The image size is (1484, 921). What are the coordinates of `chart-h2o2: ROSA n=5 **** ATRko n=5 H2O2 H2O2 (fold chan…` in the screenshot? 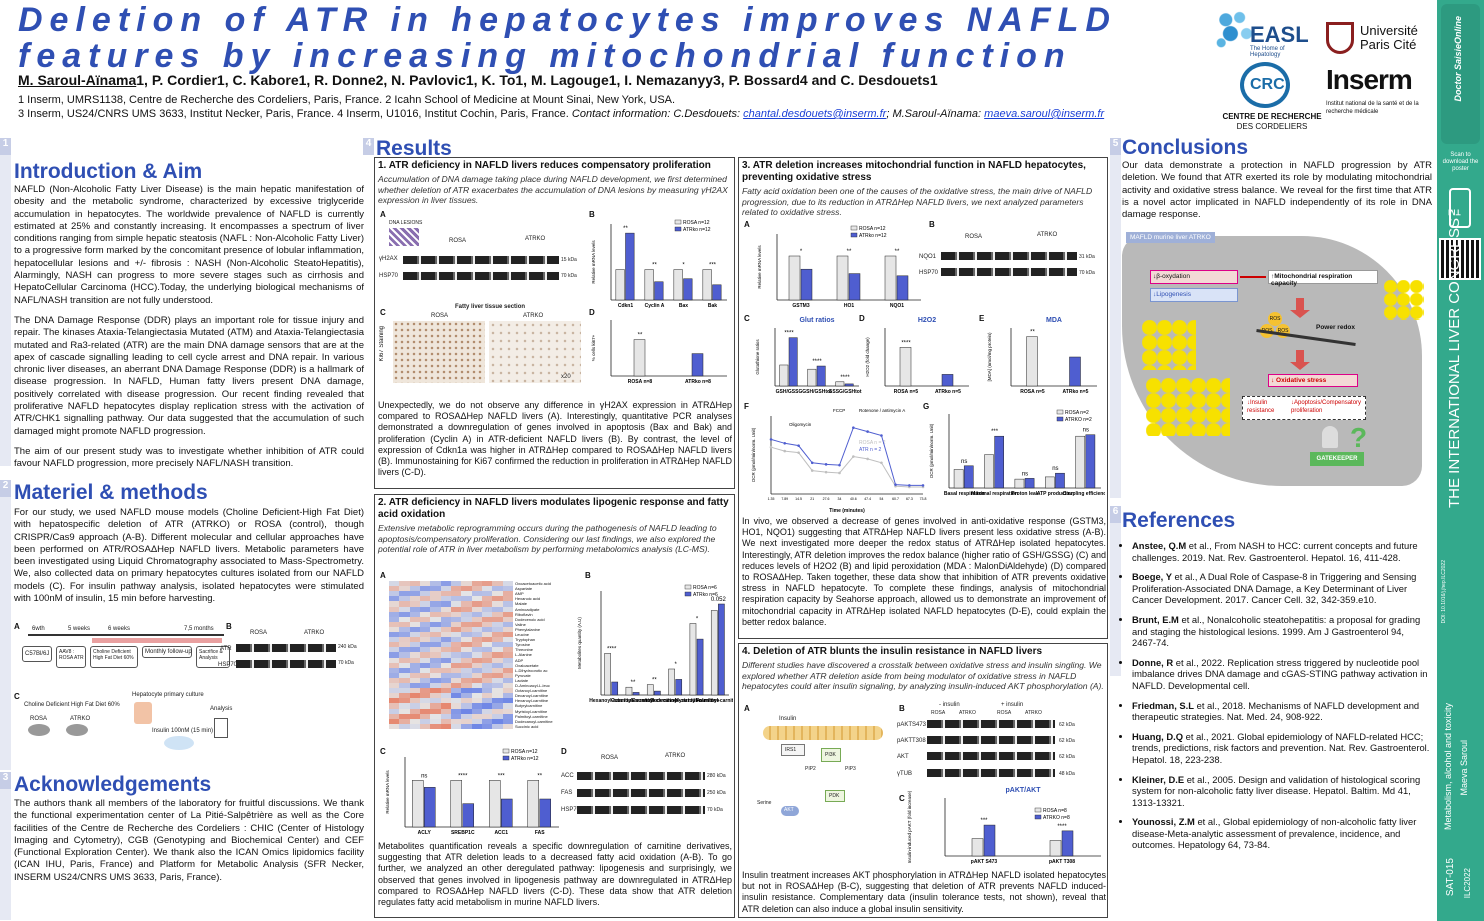 It's located at (917, 356).